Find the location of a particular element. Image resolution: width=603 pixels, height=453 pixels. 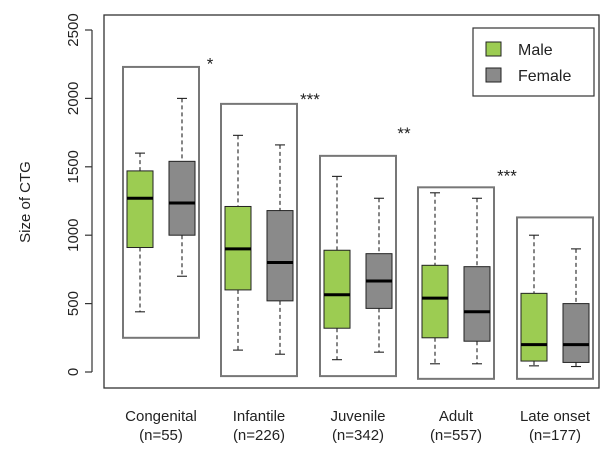

x-group-count: (n=55) is located at coordinates (161, 435).